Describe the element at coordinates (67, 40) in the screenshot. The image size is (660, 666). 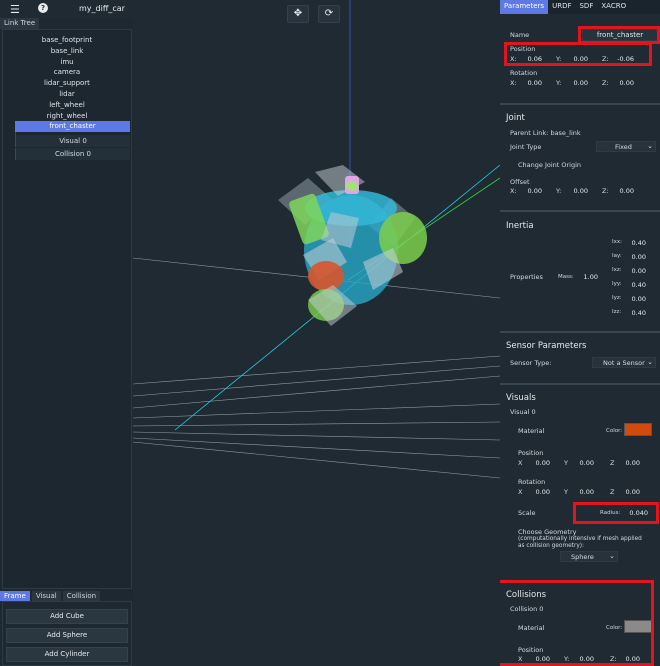
I see `tree-item-base-footprint: base_footprint` at that location.